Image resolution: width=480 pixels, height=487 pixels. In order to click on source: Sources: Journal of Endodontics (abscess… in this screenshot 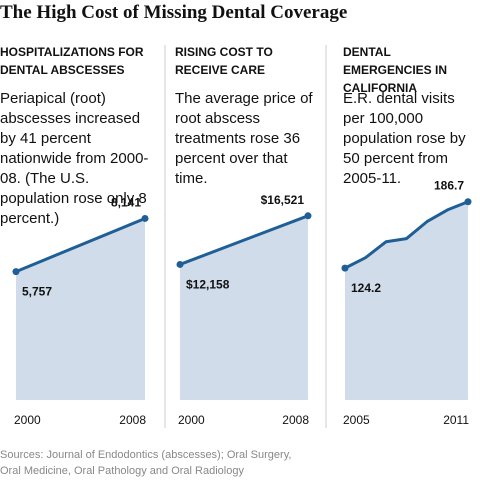, I will do `click(146, 463)`.